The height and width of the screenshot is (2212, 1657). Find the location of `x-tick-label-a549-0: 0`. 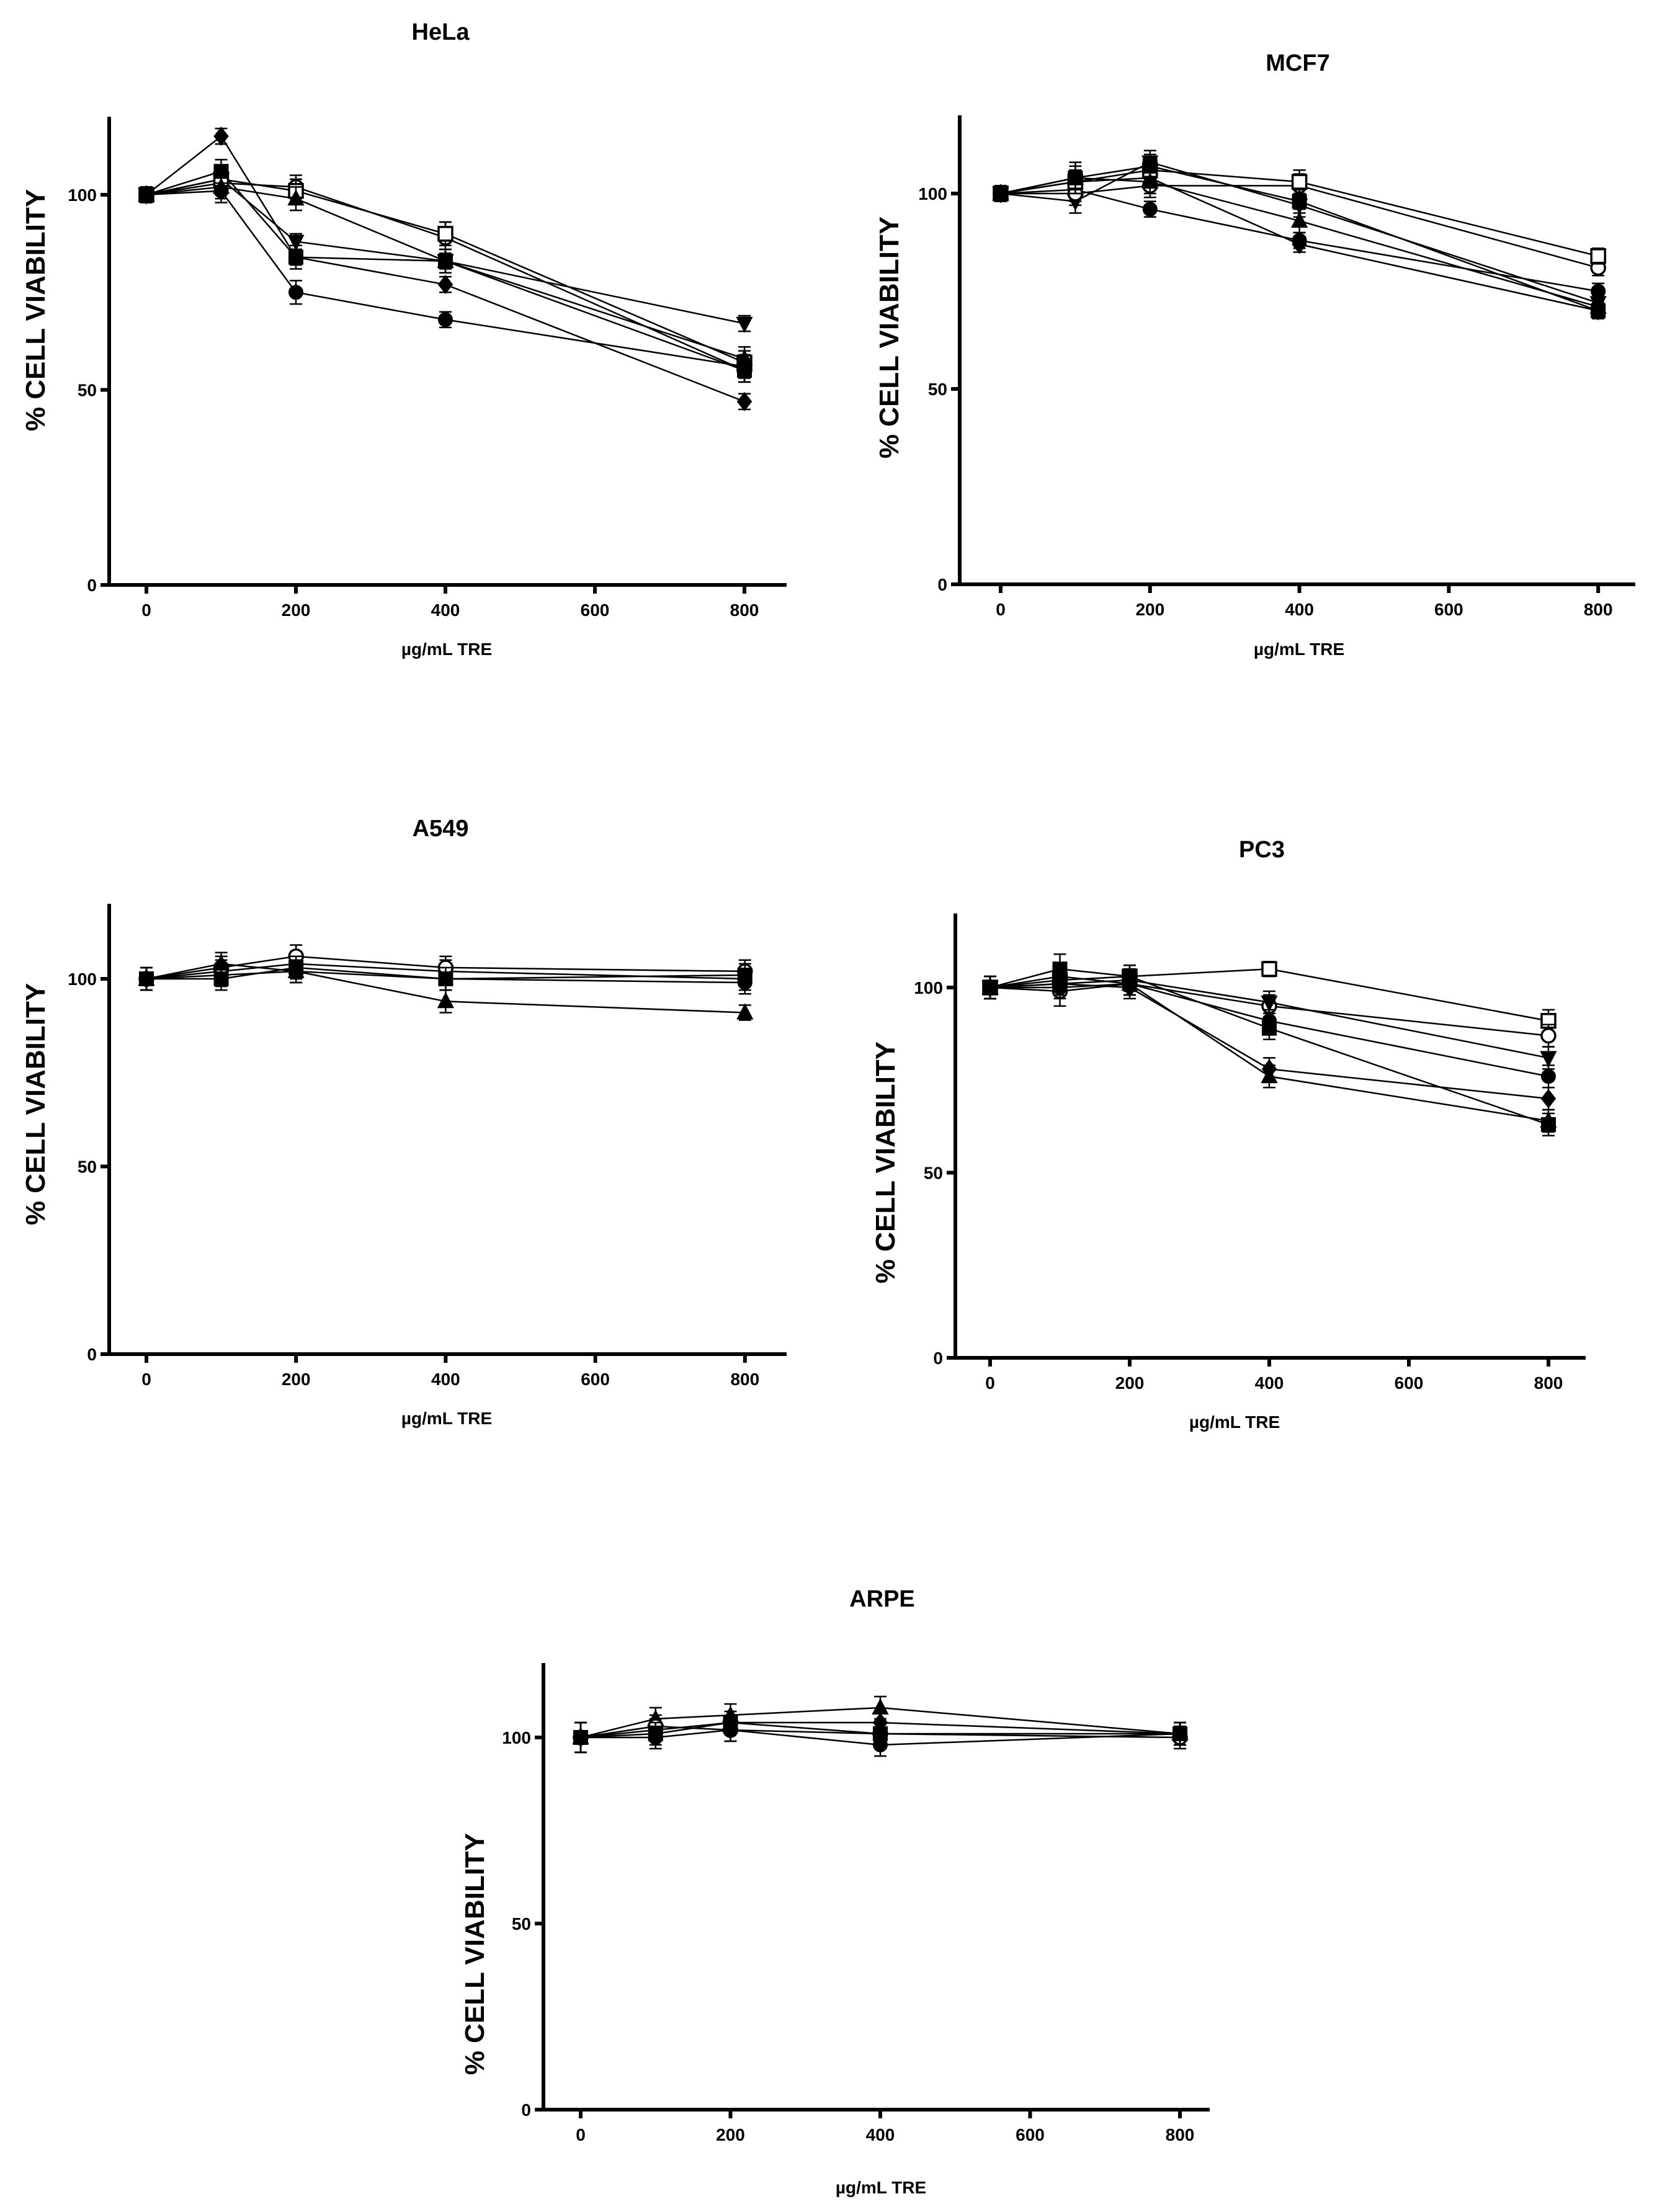

x-tick-label-a549-0: 0 is located at coordinates (146, 1379).